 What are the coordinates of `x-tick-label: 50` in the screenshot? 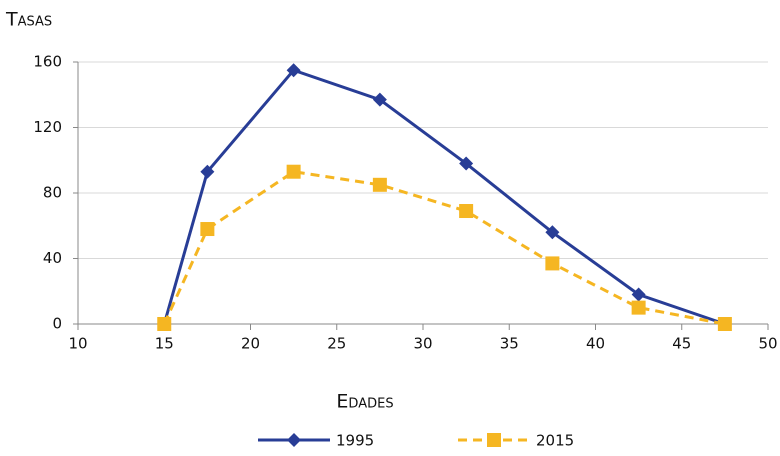 It's located at (767, 344).